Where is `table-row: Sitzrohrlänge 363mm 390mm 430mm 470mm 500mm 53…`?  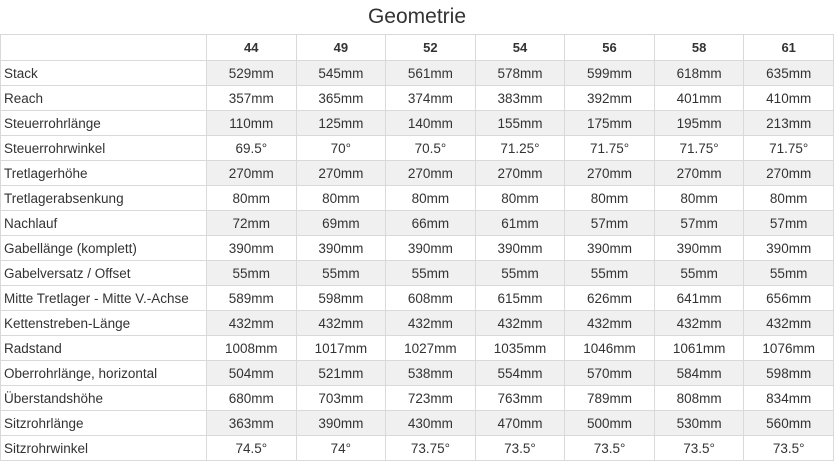 table-row: Sitzrohrlänge 363mm 390mm 430mm 470mm 500mm 53… is located at coordinates (417, 423).